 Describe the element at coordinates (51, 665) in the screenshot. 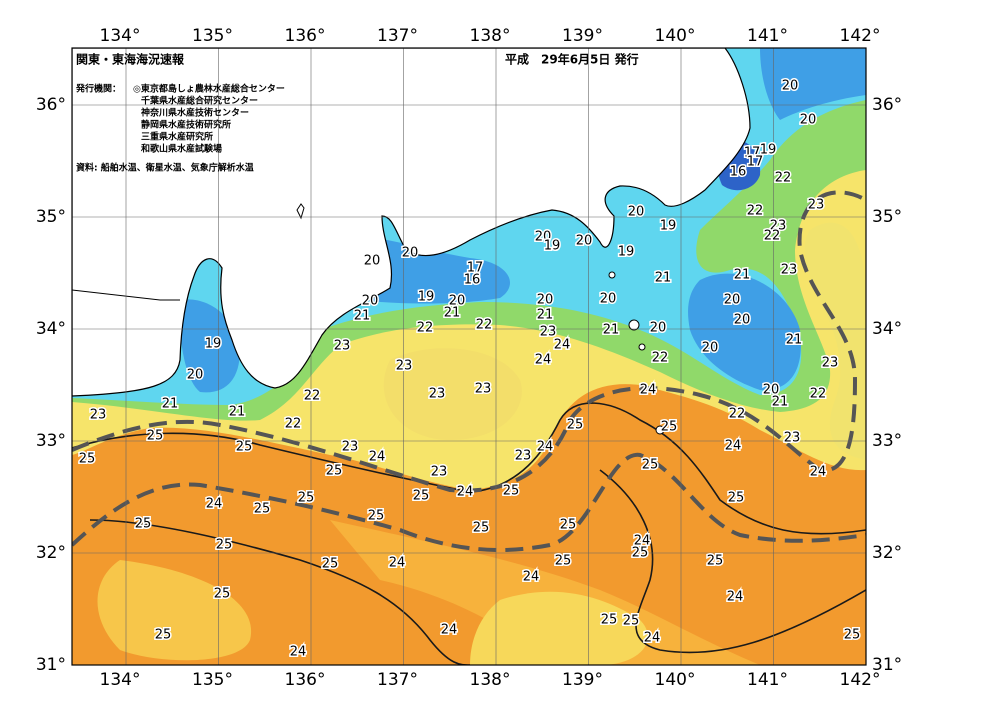

I see `lat-label-left: 31°` at that location.